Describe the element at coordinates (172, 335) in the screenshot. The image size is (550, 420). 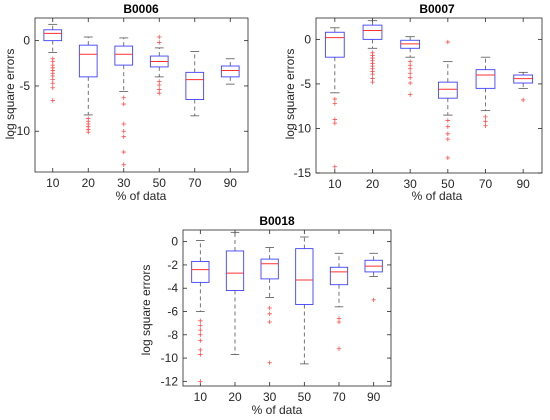
I see `y-tick-label: -8` at that location.